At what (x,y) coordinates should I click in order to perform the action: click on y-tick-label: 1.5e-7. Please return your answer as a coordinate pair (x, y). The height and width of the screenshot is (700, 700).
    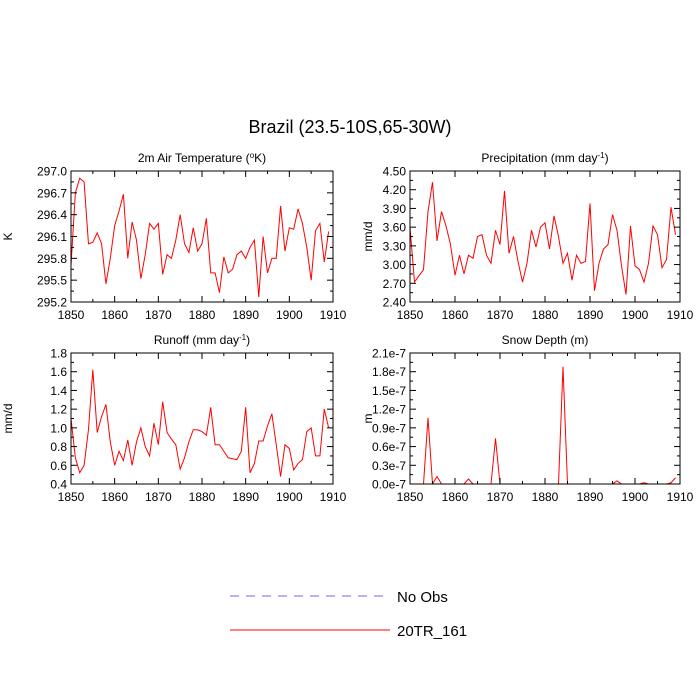
    Looking at the image, I should click on (389, 391).